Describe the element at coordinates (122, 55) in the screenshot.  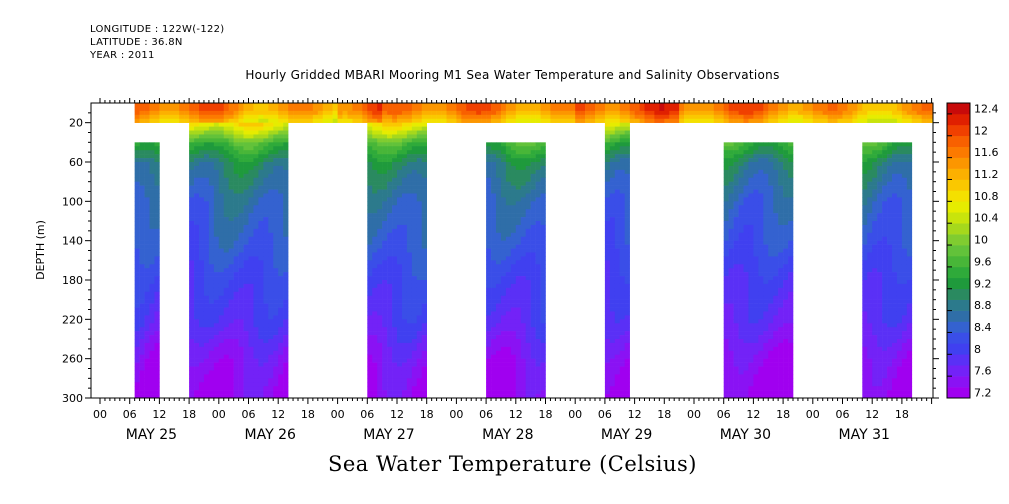
I see `year-label: YEAR : 2011` at that location.